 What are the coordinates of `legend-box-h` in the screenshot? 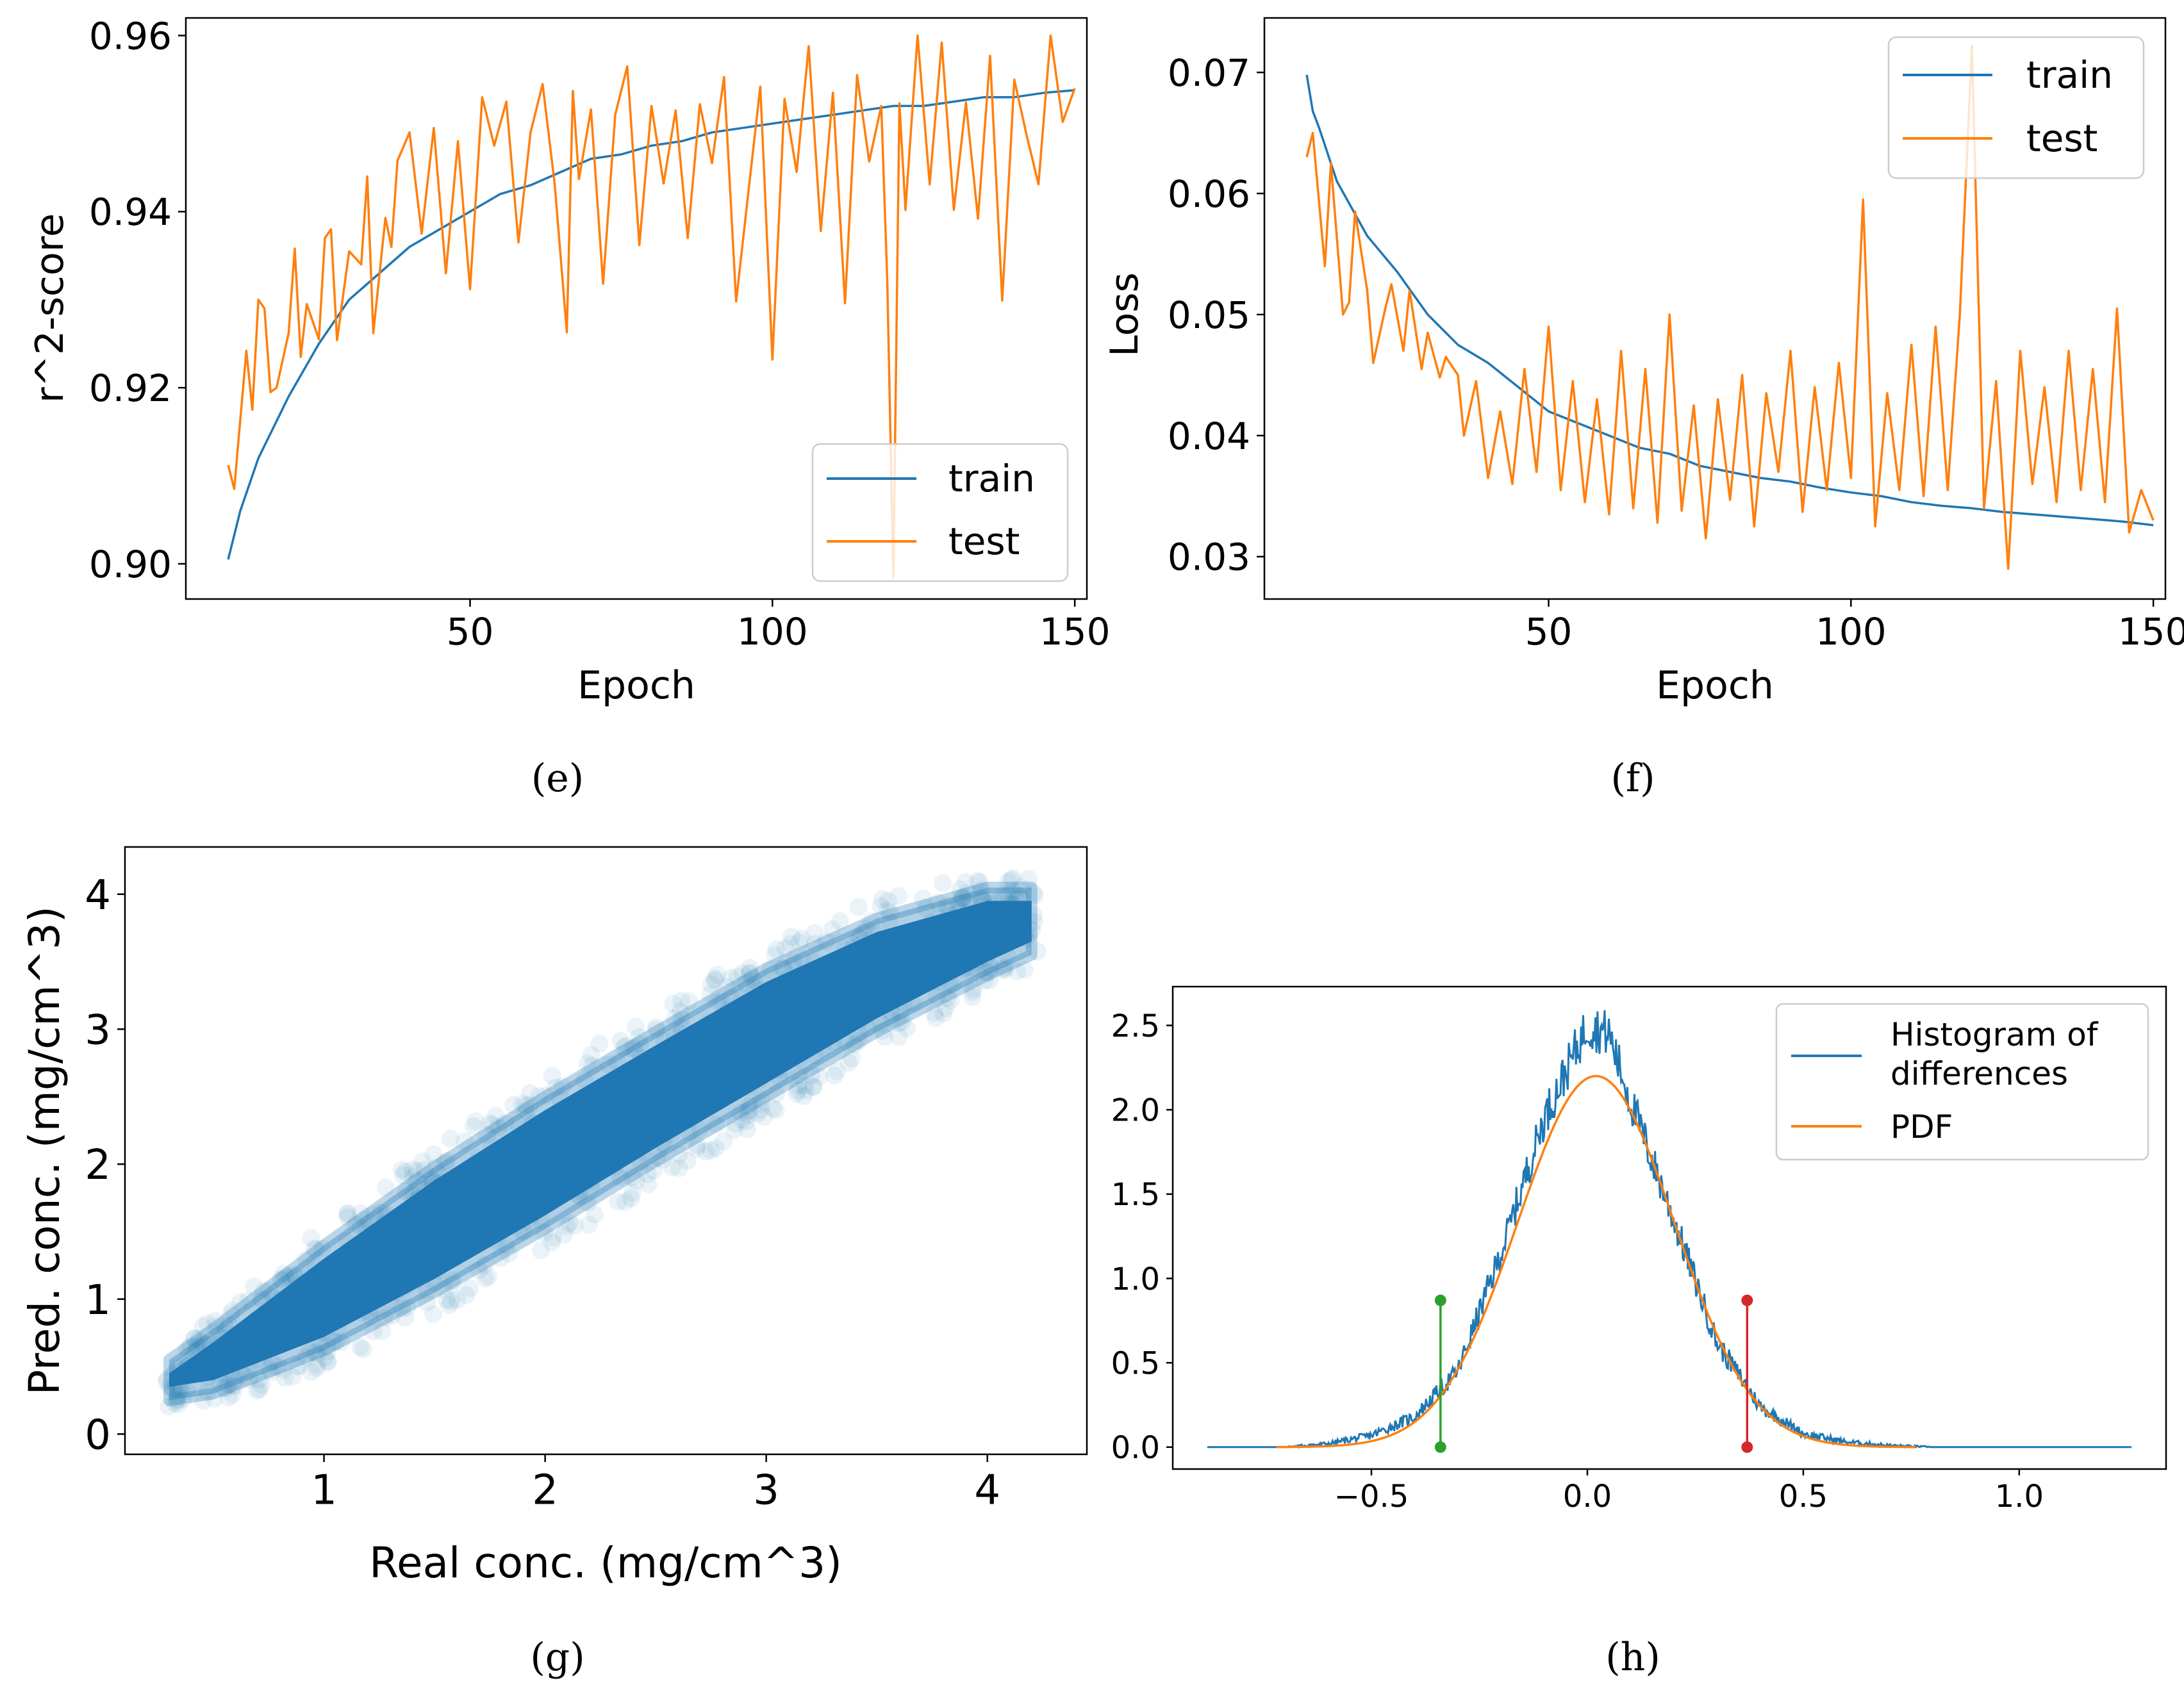 It's located at (1962, 1082).